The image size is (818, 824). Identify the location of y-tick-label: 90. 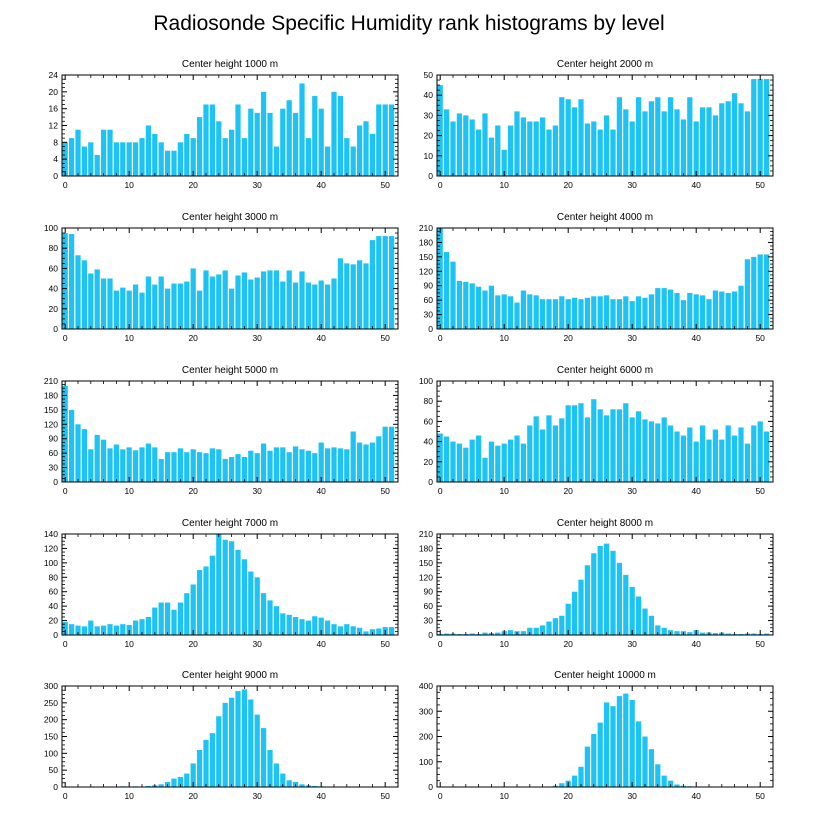
(429, 286).